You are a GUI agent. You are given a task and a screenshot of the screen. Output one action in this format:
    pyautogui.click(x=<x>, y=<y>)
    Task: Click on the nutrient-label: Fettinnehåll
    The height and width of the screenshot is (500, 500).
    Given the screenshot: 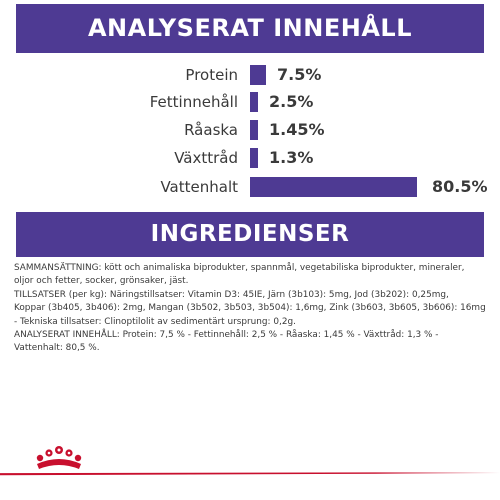 What is the action you would take?
    pyautogui.click(x=193, y=102)
    